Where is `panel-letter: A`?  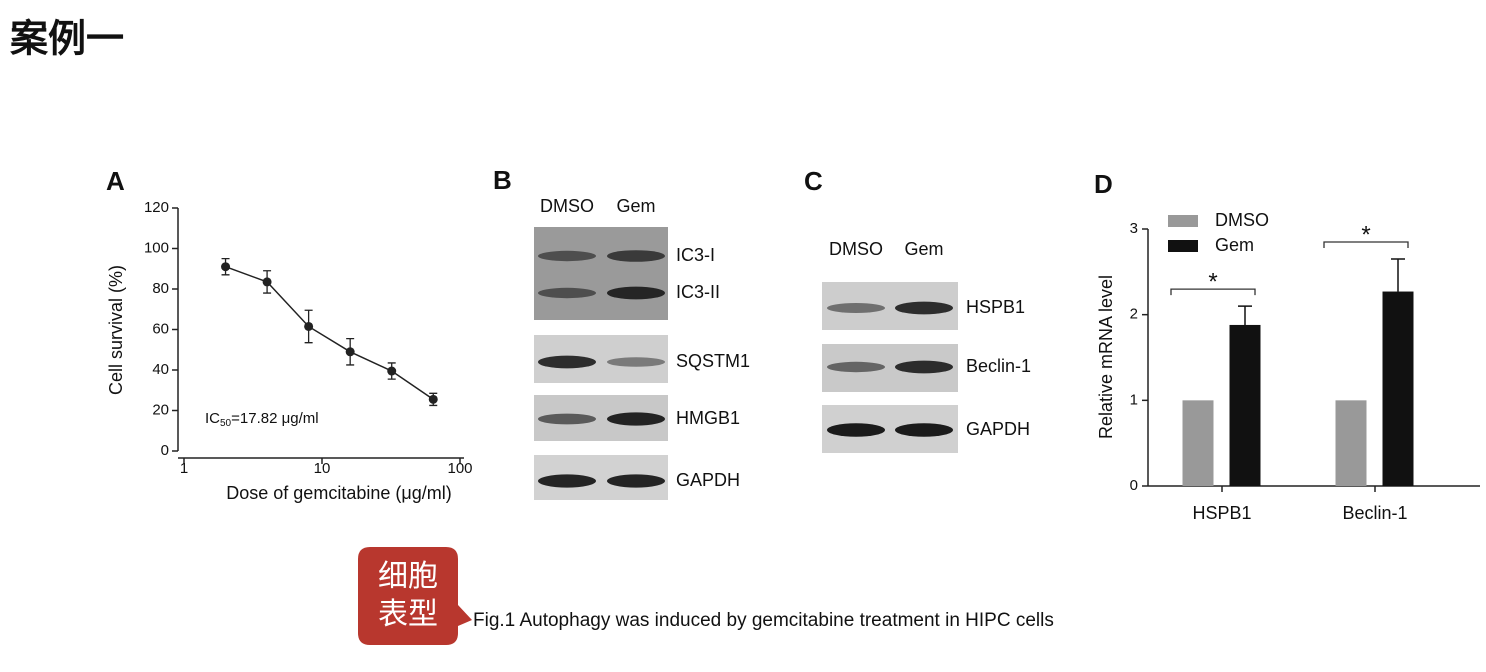
panel-letter: A is located at coordinates (115, 181).